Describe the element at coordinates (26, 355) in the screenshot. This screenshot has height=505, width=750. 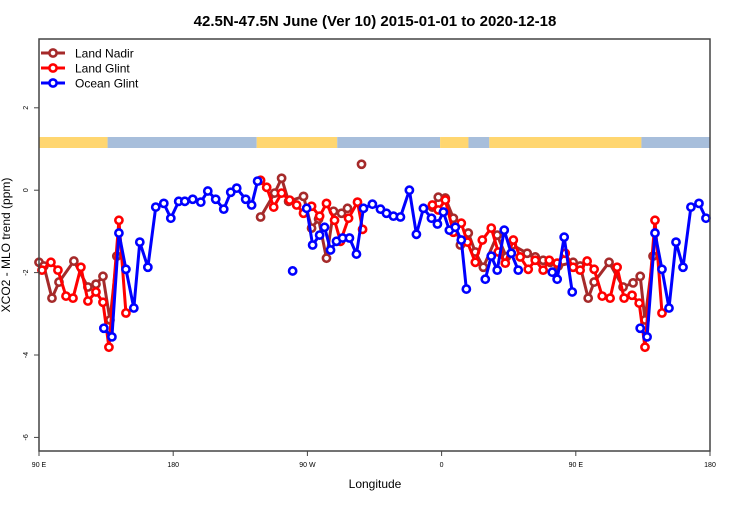
I see `y-tick-label: -4` at that location.